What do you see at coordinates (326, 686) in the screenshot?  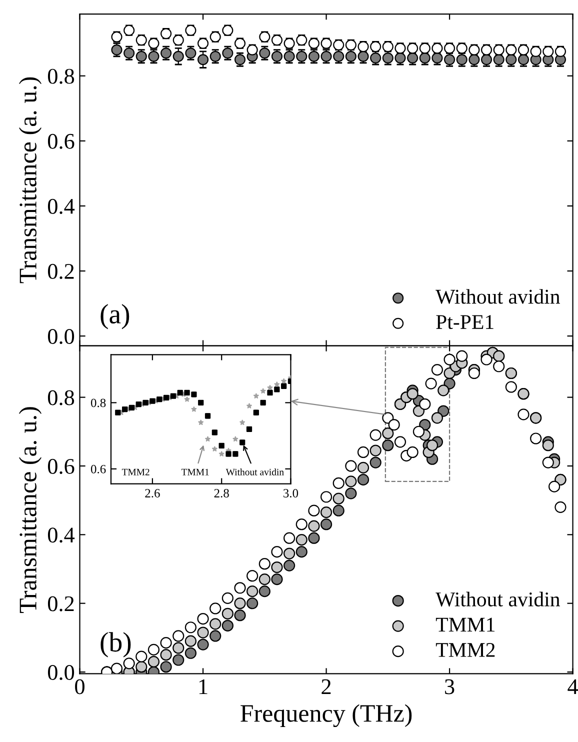 I see `x-tick-label: 2` at bounding box center [326, 686].